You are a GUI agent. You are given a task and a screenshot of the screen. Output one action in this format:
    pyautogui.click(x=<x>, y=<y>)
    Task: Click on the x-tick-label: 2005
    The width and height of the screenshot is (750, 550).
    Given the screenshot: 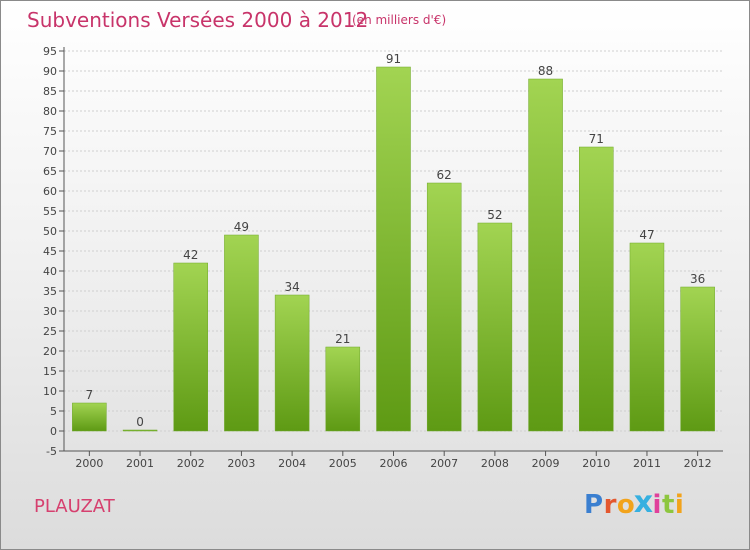 What is the action you would take?
    pyautogui.click(x=343, y=463)
    